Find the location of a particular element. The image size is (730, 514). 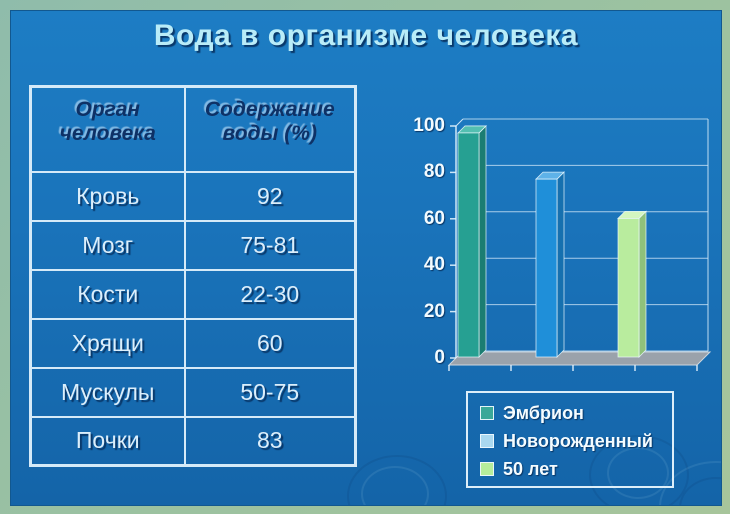

table-row: Кровь 92 is located at coordinates (193, 196).